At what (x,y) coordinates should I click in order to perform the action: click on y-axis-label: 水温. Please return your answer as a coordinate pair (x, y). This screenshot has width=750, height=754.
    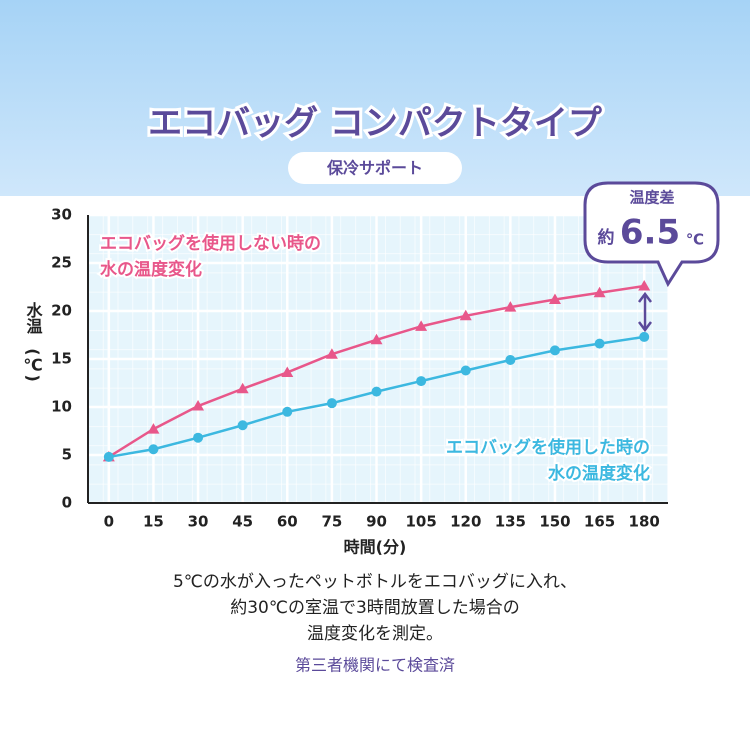
    Looking at the image, I should click on (34, 317).